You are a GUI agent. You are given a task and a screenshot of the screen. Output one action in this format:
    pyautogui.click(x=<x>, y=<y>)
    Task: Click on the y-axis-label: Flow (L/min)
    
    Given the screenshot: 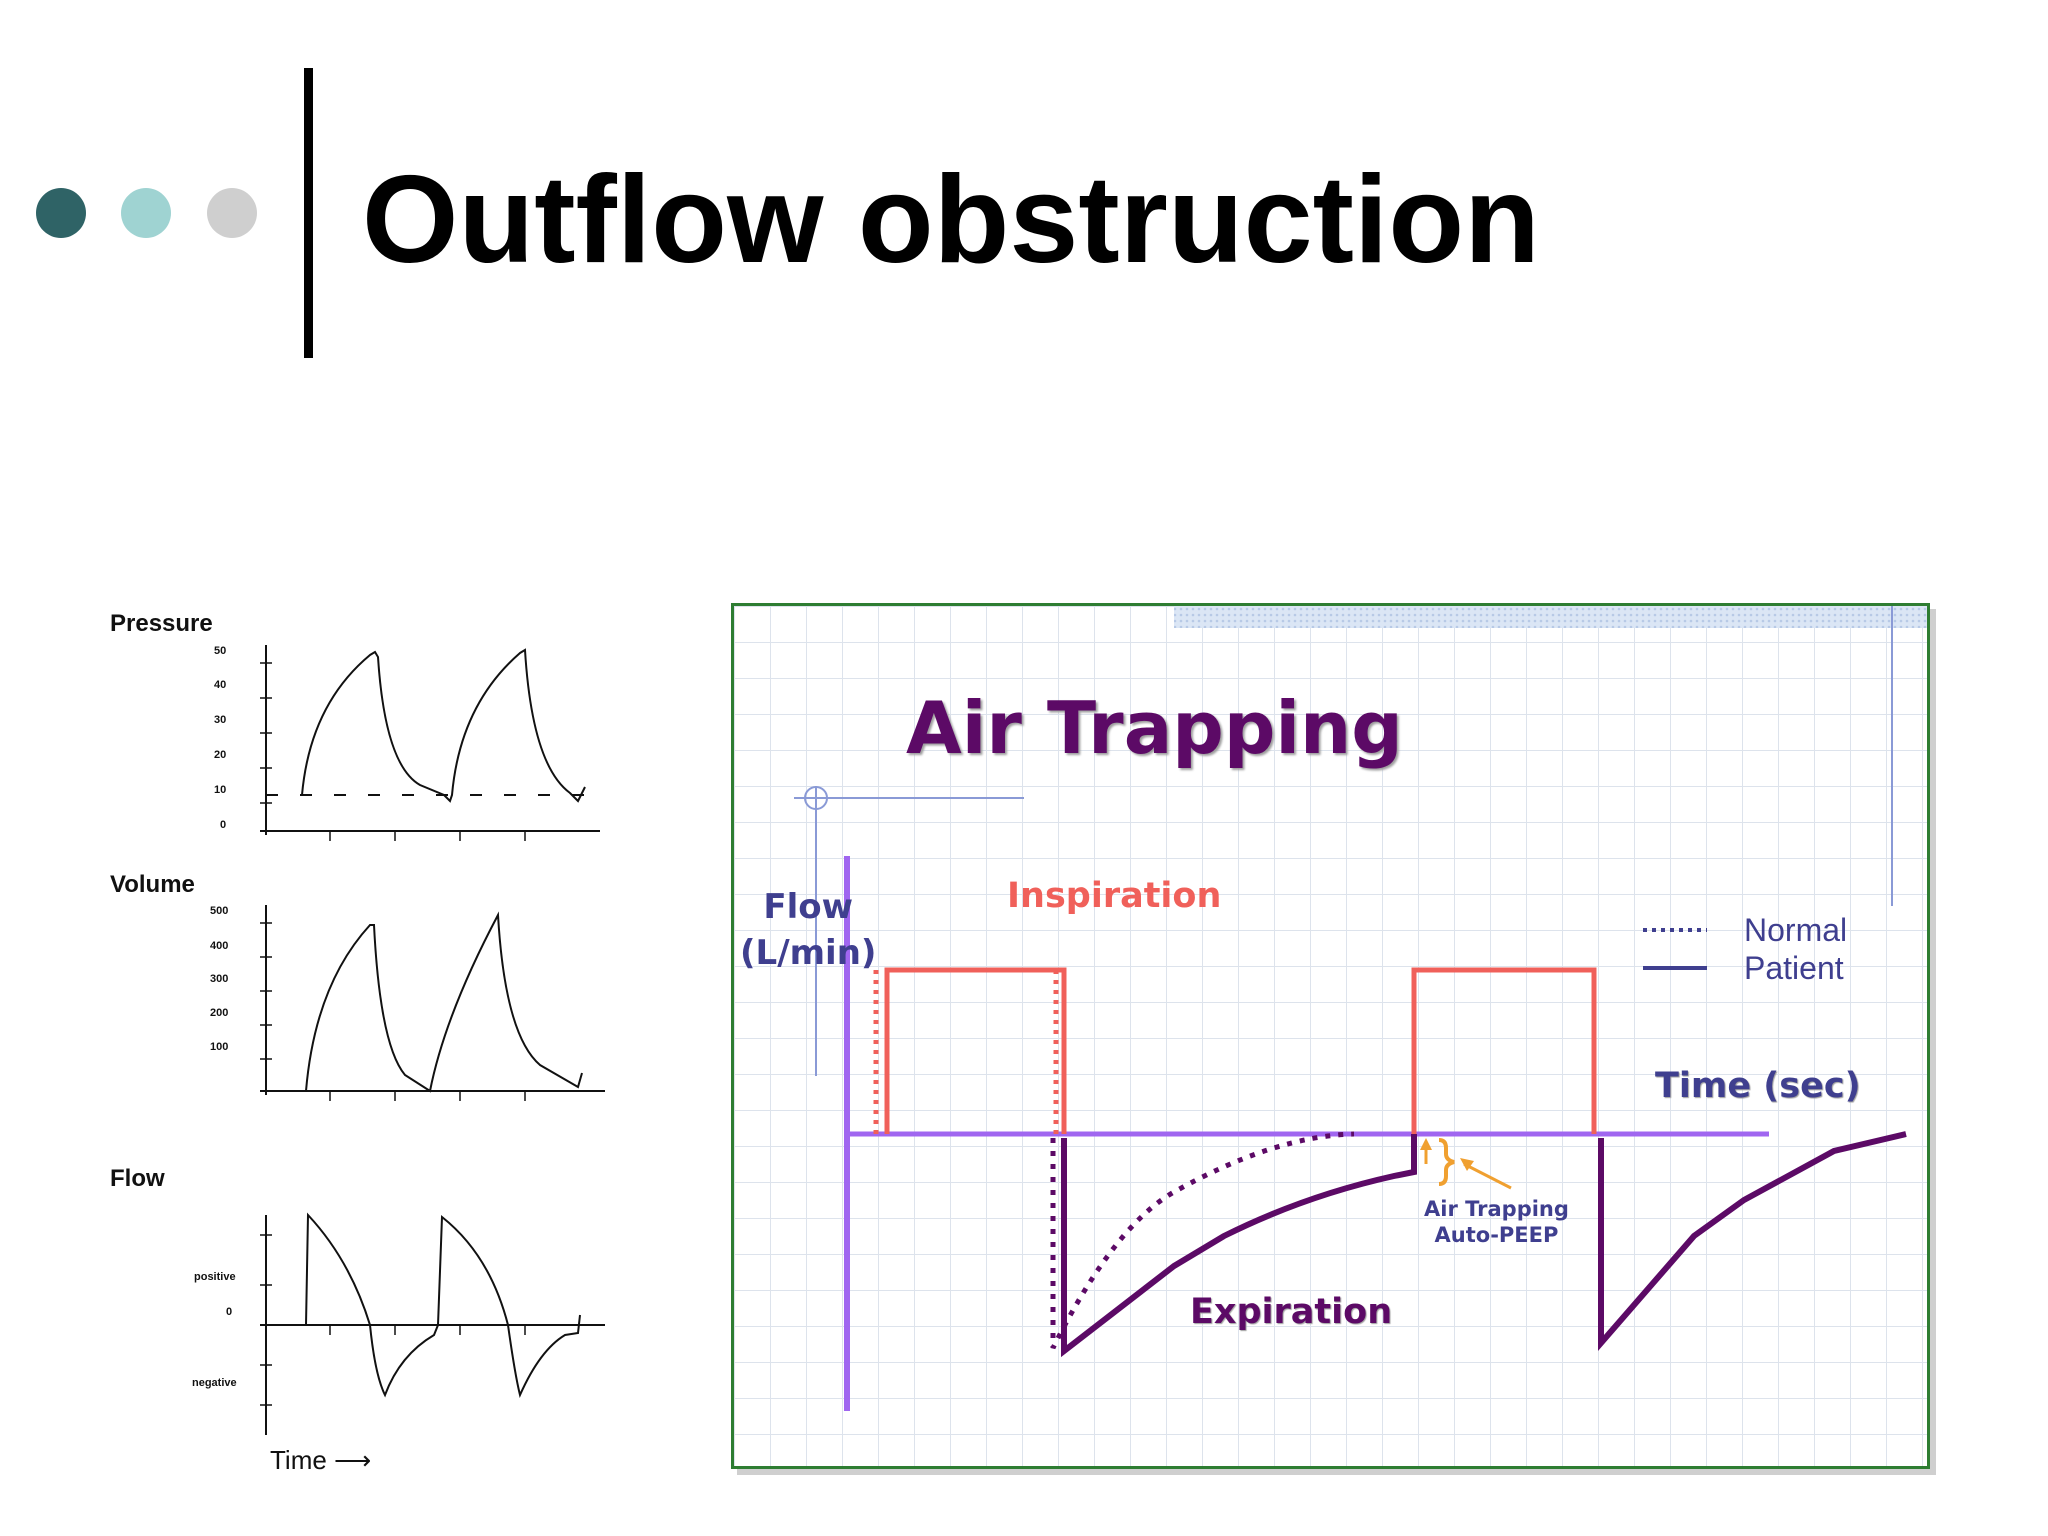 What is the action you would take?
    pyautogui.click(x=808, y=930)
    